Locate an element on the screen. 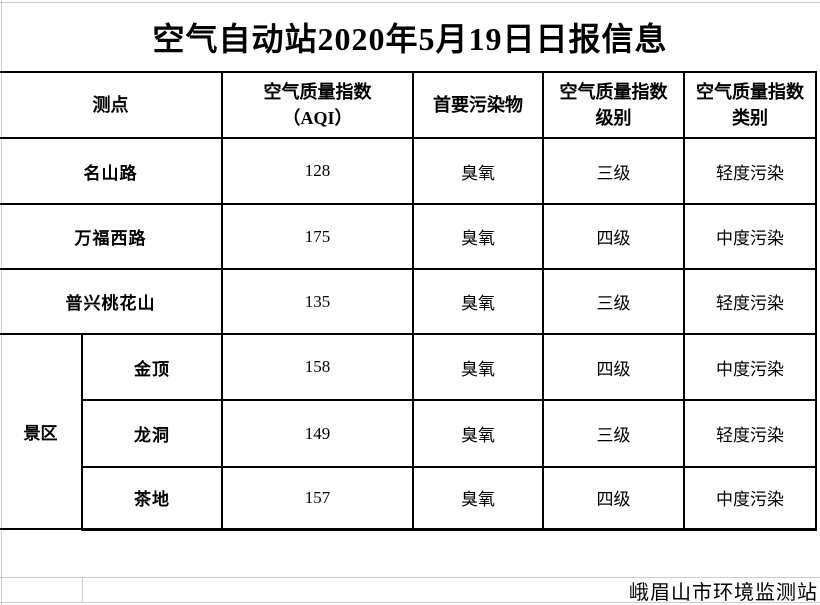 Image resolution: width=820 pixels, height=605 pixels. site-cell: 名山路 is located at coordinates (111, 171).